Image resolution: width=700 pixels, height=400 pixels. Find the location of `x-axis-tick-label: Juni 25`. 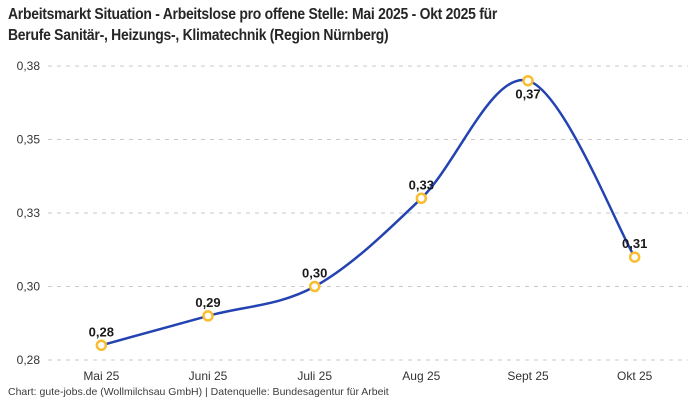

x-axis-tick-label: Juni 25 is located at coordinates (208, 376).